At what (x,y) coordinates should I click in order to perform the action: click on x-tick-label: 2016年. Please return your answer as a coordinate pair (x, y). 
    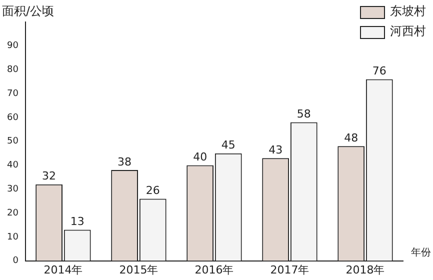
    Looking at the image, I should click on (214, 269).